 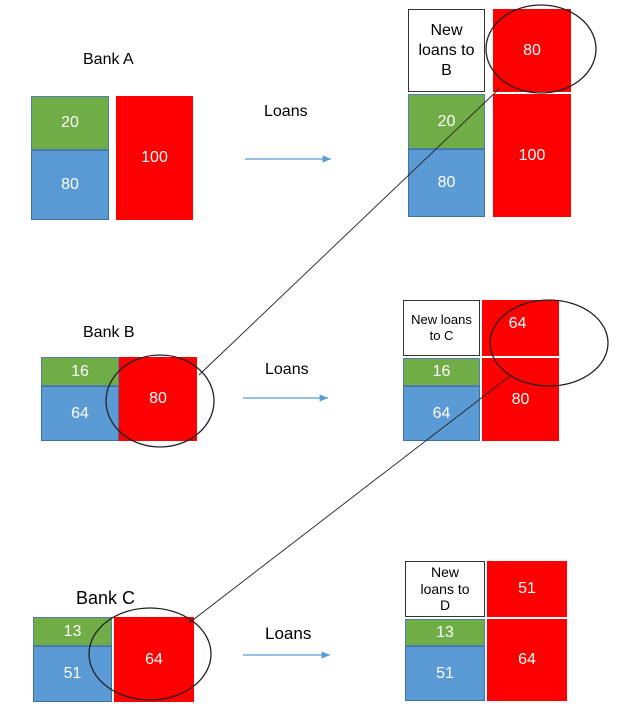 What do you see at coordinates (70, 185) in the screenshot?
I see `bank-a-deposits: 80` at bounding box center [70, 185].